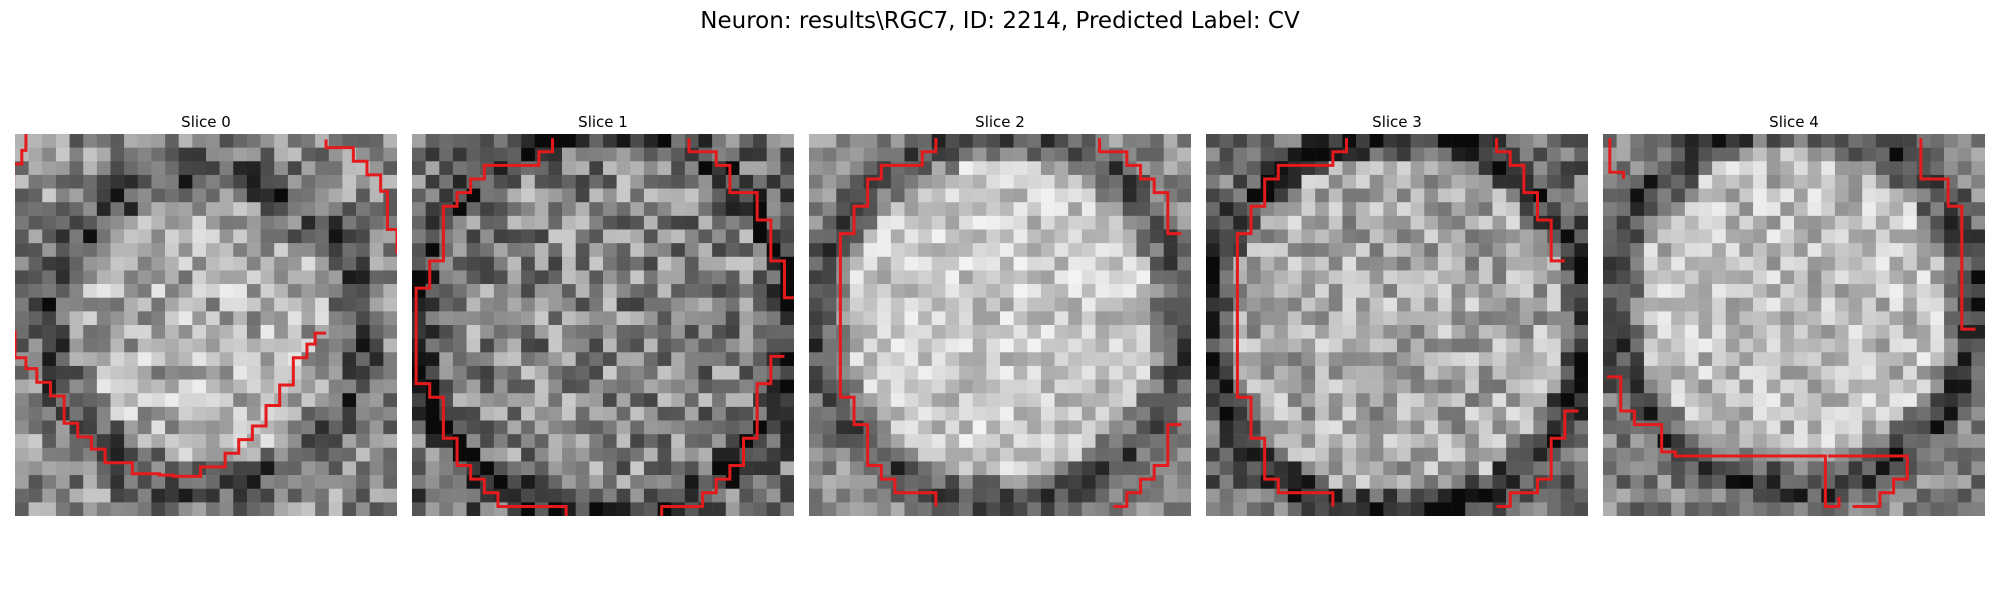  Describe the element at coordinates (206, 122) in the screenshot. I see `slice-title: Slice 0` at that location.